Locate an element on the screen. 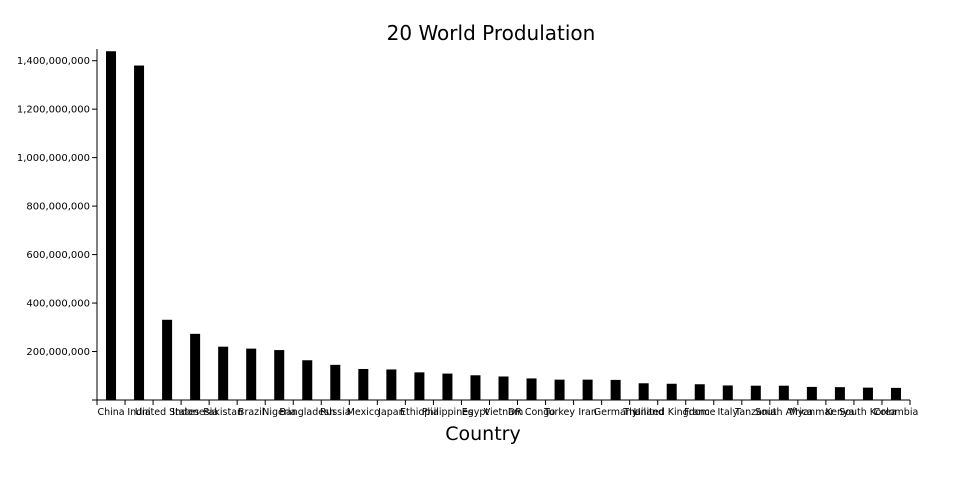  x-tick-label: Russia is located at coordinates (335, 412).